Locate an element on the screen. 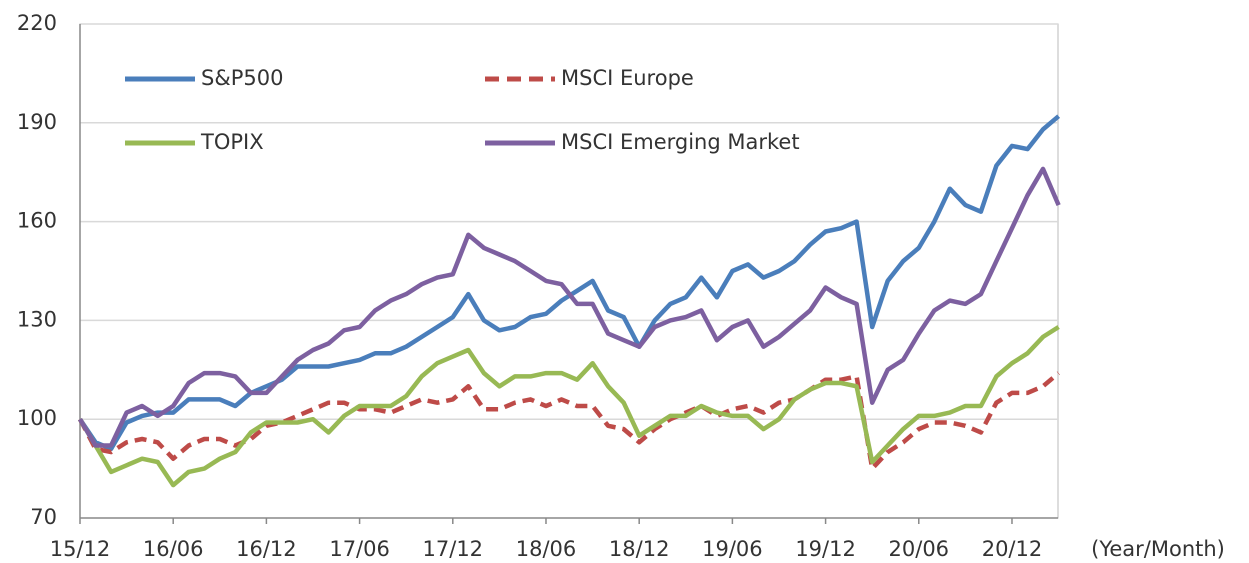  y-tick-label: 100 is located at coordinates (37, 418).